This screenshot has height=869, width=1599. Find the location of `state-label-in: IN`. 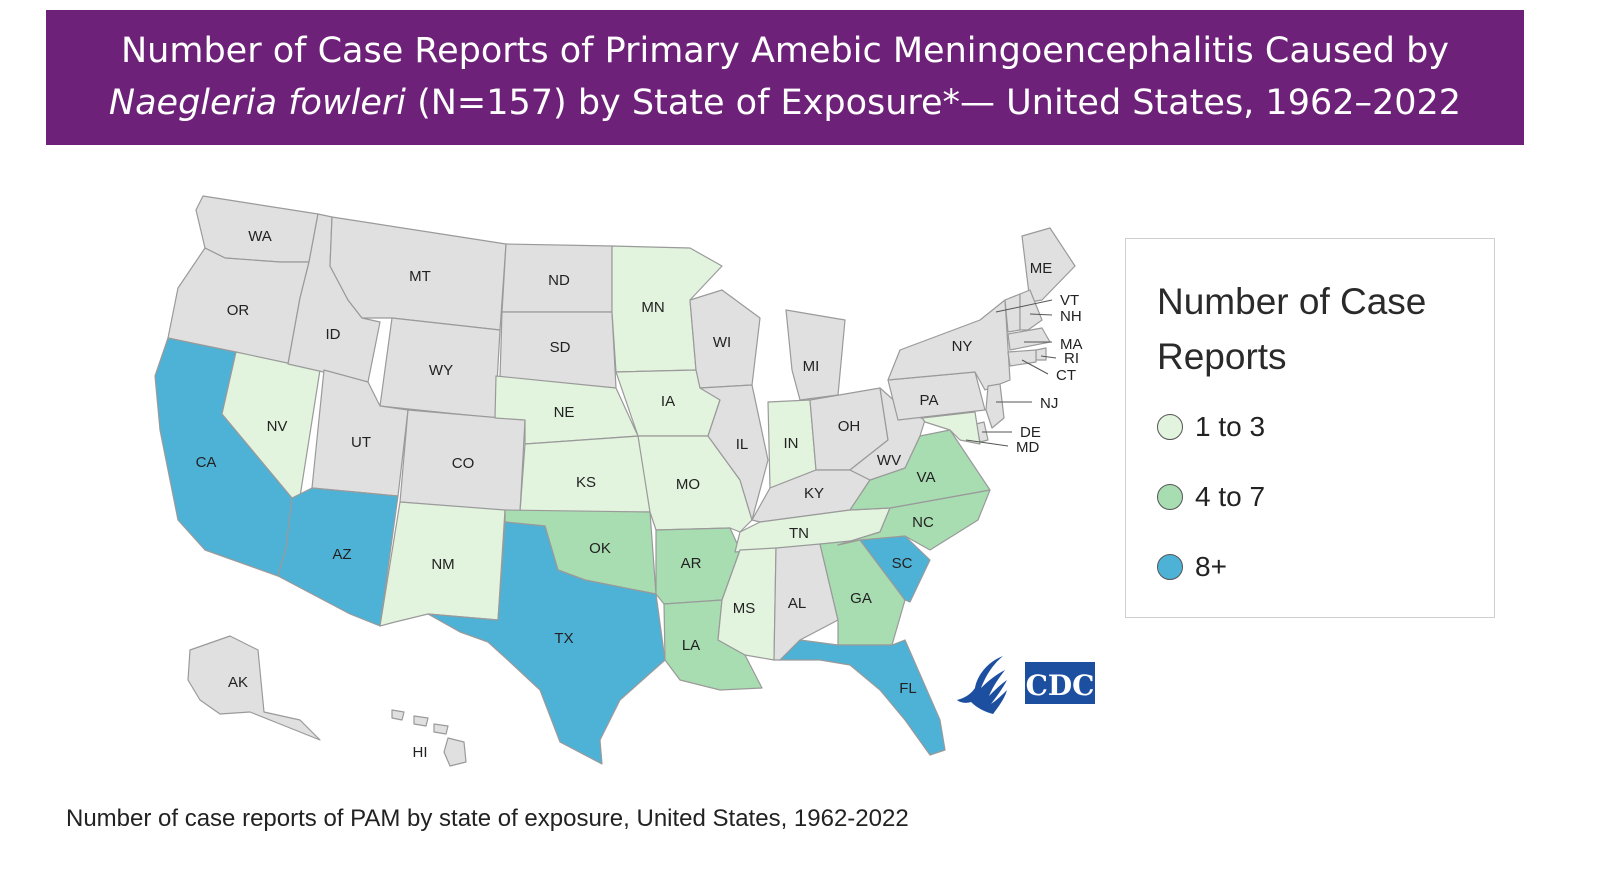

state-label-in: IN is located at coordinates (791, 443).